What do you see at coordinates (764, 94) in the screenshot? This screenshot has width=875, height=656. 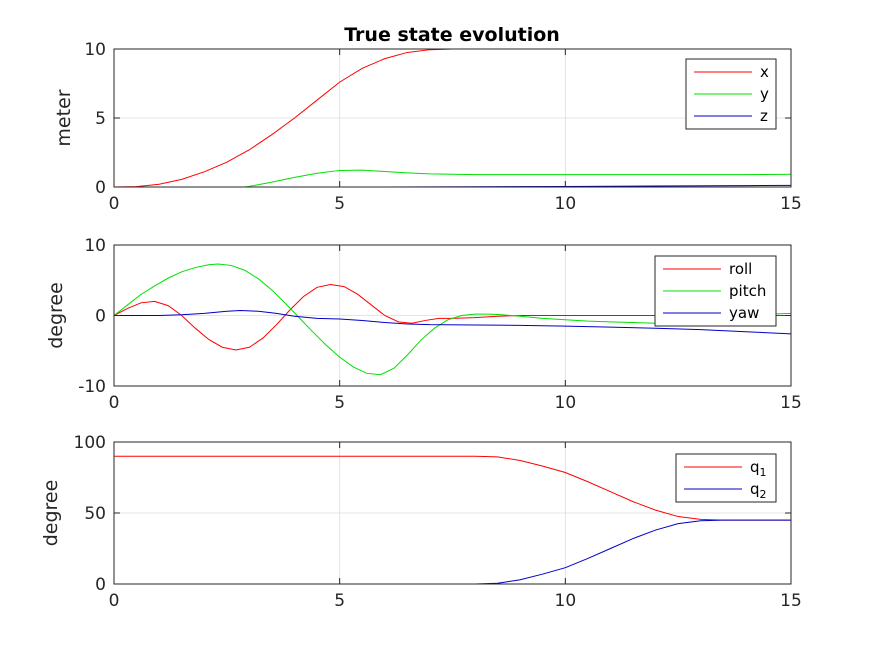 I see `legend-label: y` at bounding box center [764, 94].